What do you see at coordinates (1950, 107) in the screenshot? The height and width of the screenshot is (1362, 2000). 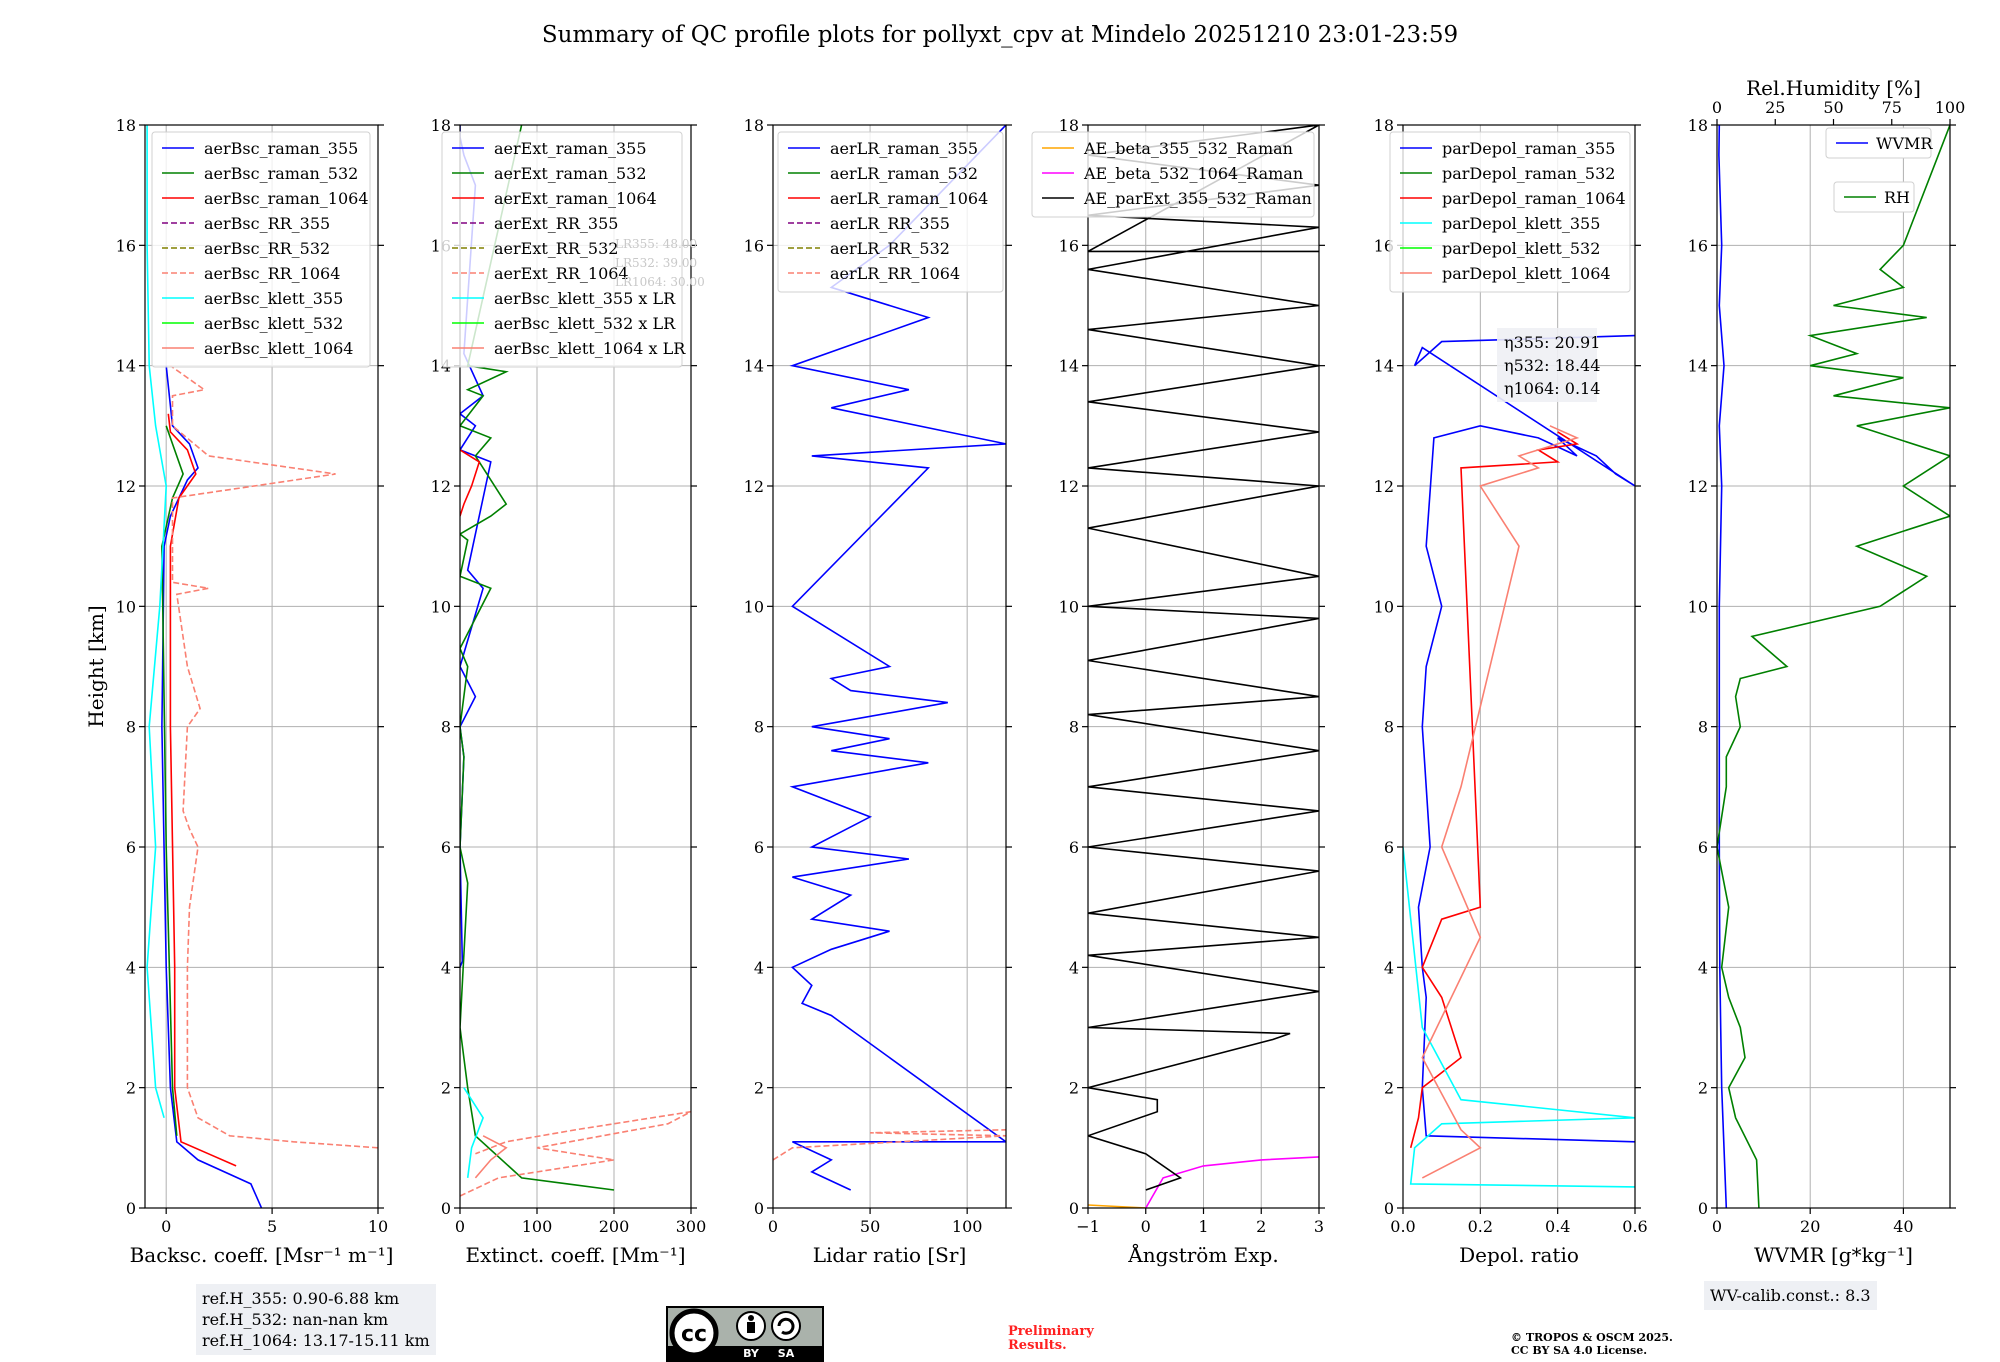 I see `x2-tick-label: 100` at bounding box center [1950, 107].